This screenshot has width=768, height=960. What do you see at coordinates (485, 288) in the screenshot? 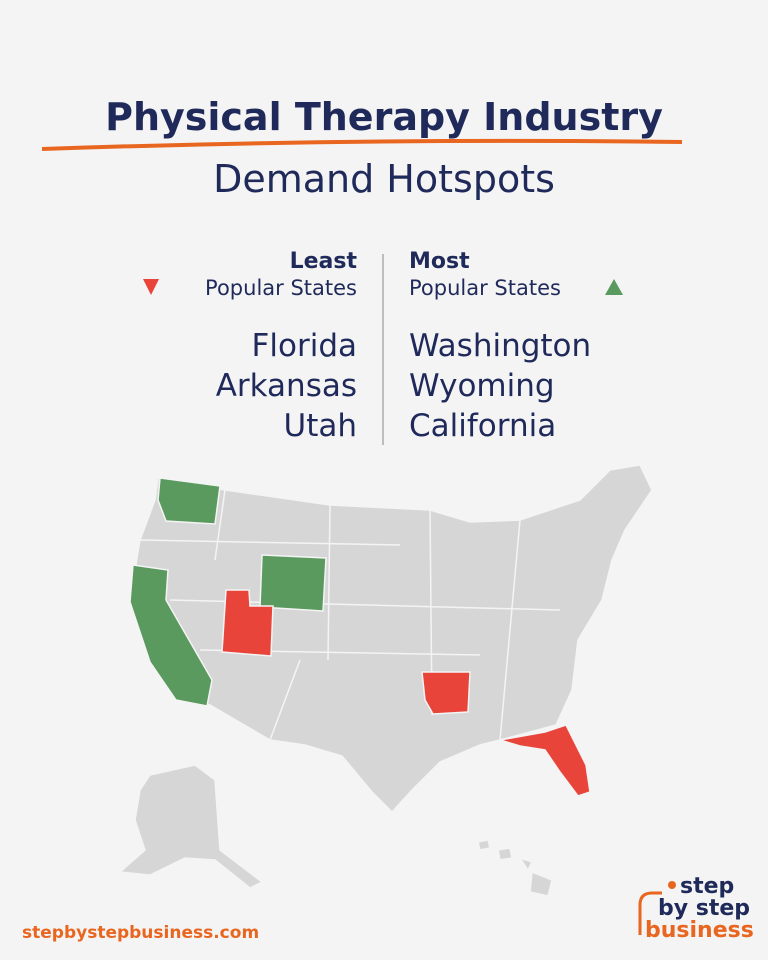
I see `most-subheading: Popular States` at bounding box center [485, 288].